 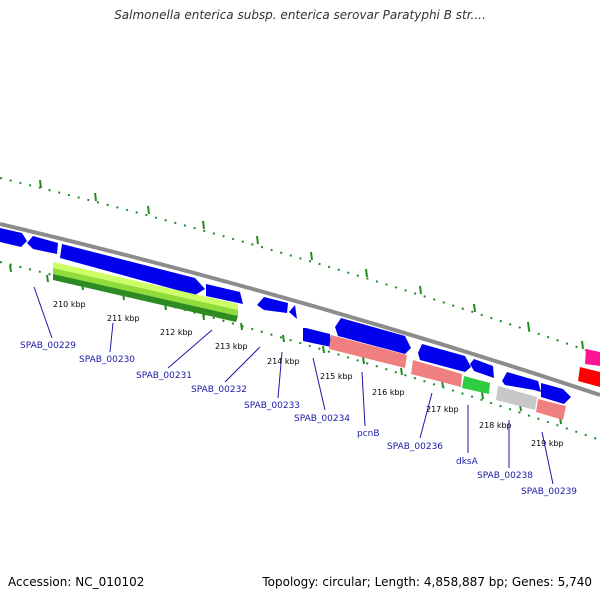 I want to click on gene-label: SPAB_00231, so click(x=164, y=376).